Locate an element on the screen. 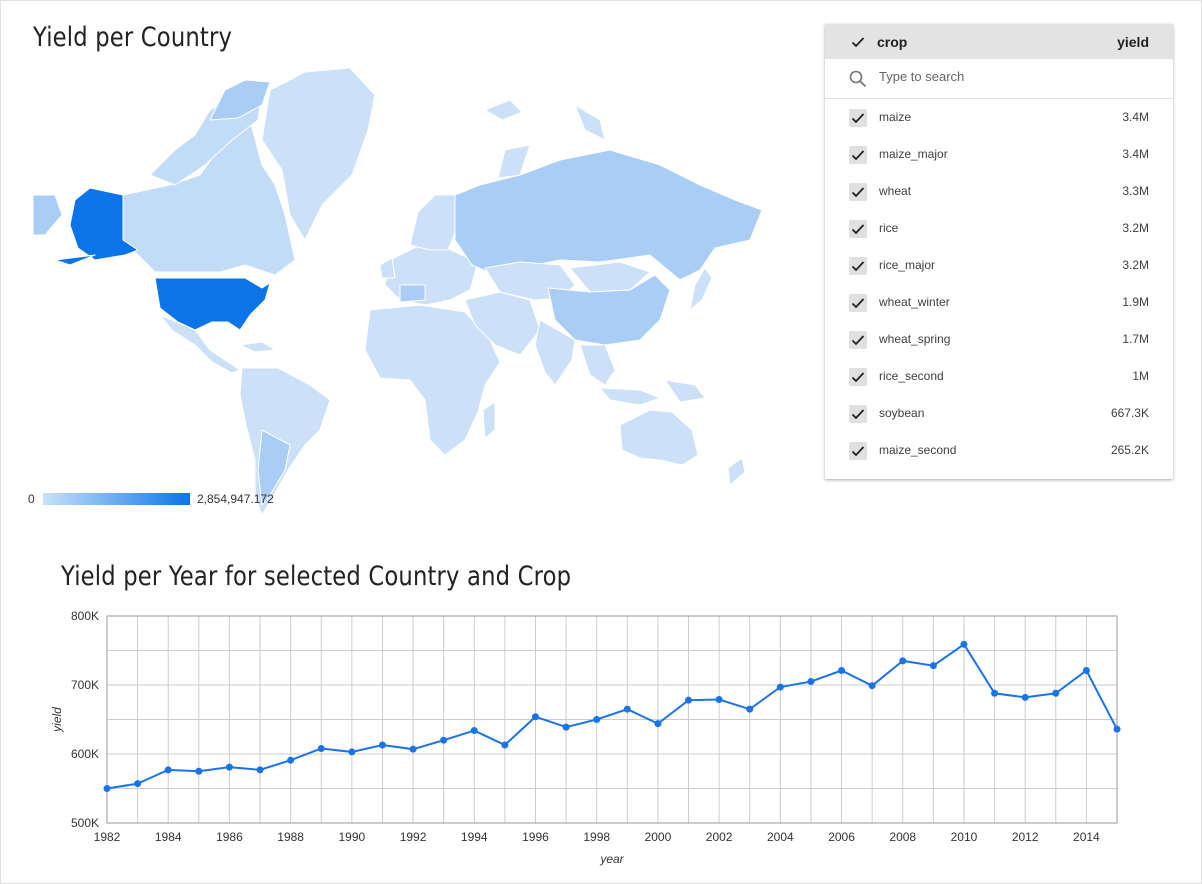  map-region-mexico is located at coordinates (200, 344).